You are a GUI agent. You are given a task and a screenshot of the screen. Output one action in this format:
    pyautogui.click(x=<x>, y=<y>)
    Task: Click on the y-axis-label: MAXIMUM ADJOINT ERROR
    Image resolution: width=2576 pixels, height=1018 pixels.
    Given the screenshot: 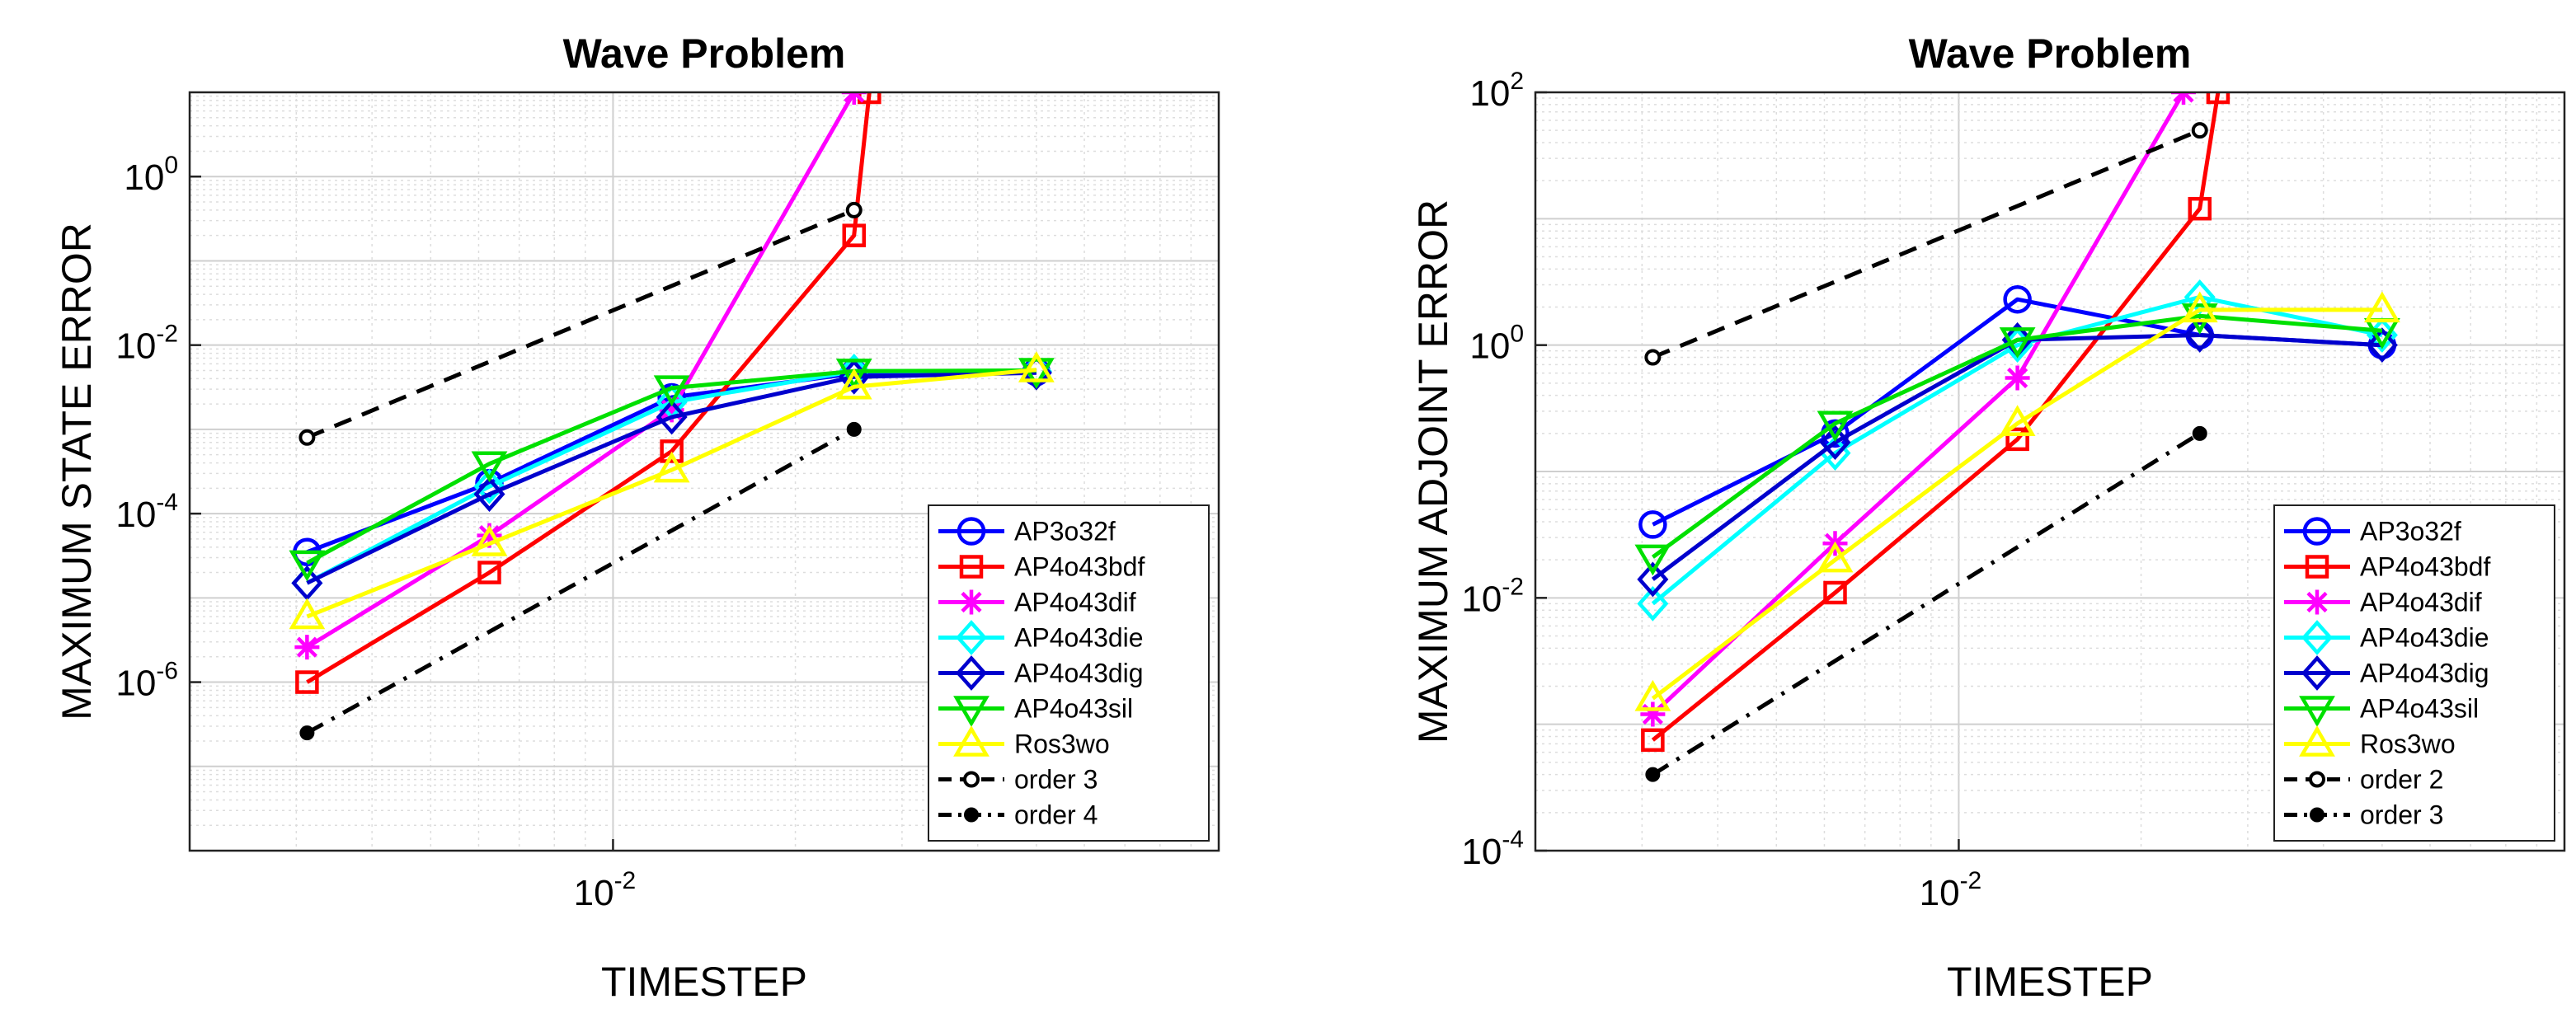 What is the action you would take?
    pyautogui.click(x=1433, y=471)
    